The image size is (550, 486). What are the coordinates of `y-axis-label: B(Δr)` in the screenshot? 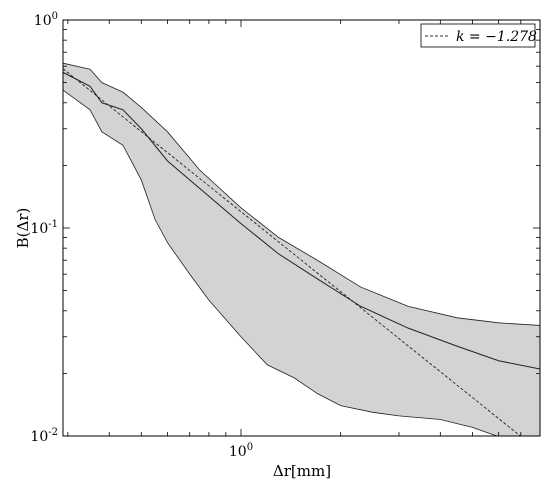 It's located at (23, 228).